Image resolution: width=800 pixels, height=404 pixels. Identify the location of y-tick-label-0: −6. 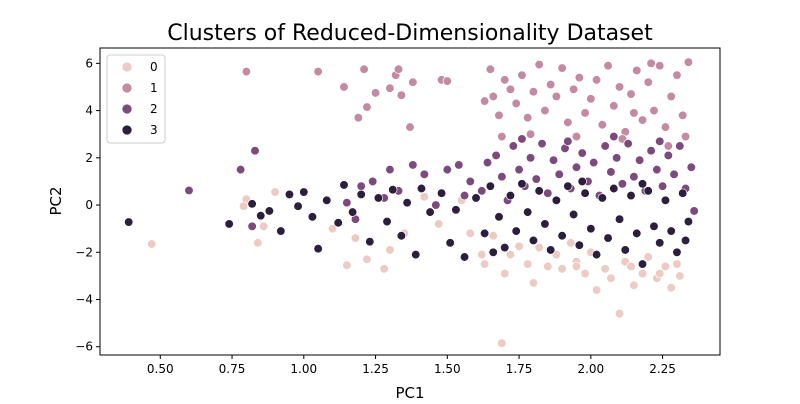
(84, 347).